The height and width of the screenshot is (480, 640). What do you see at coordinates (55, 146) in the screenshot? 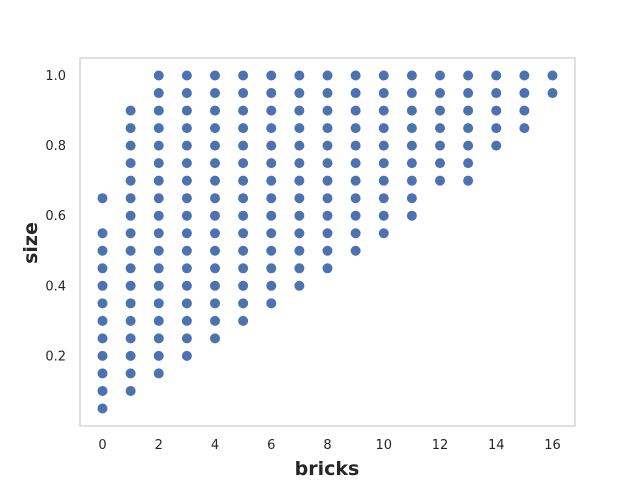
I see `y-tick-label: 0.8` at bounding box center [55, 146].